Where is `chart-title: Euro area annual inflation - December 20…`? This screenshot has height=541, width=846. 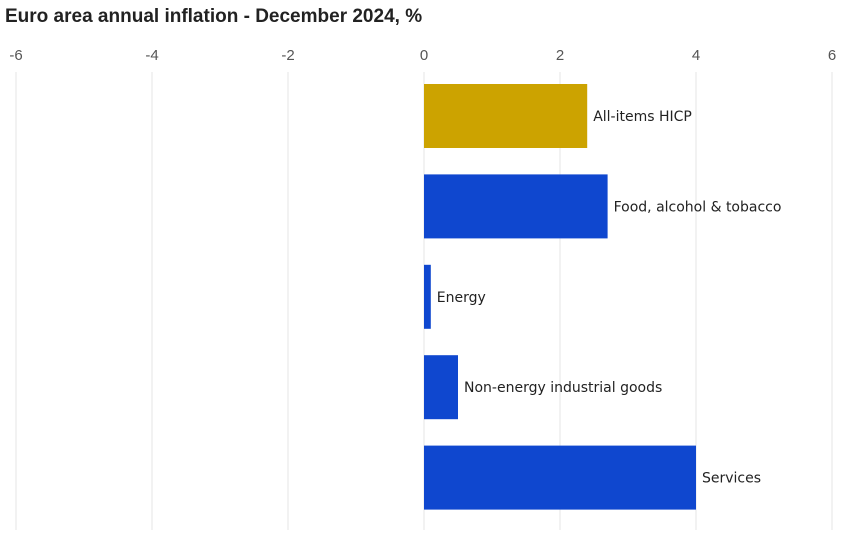 chart-title: Euro area annual inflation - December 20… is located at coordinates (214, 16).